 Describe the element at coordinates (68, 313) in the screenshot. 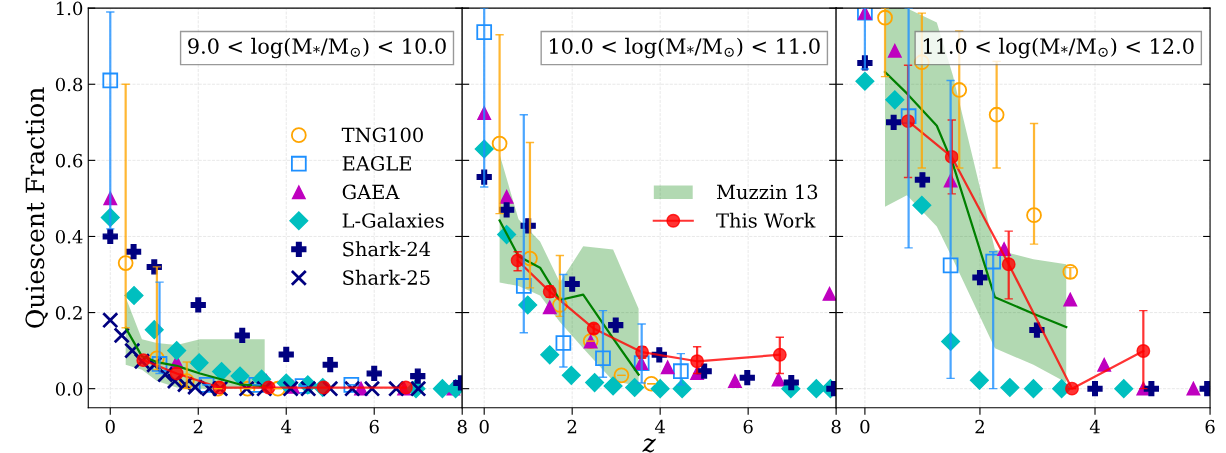

I see `y-tick-label: 0.2` at that location.